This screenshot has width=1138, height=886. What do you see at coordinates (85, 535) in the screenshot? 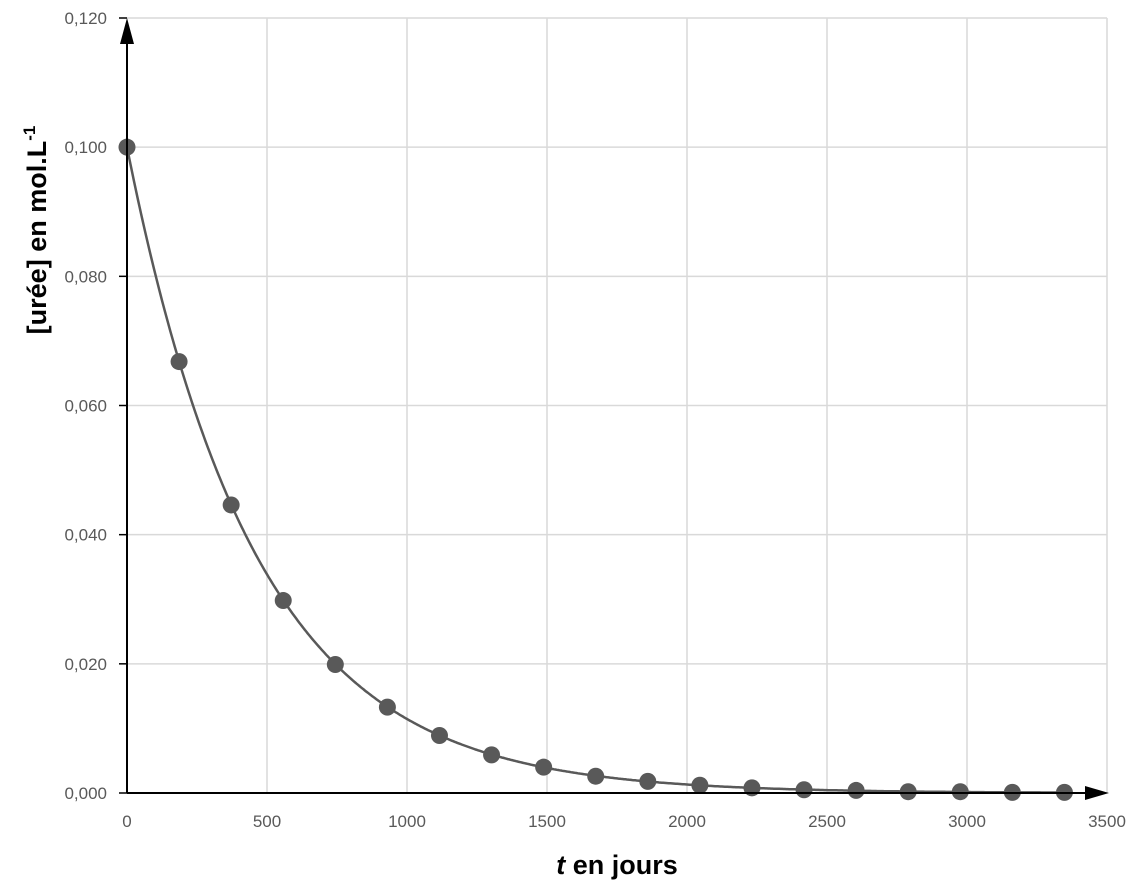
I see `y-tick-label: 0,040` at bounding box center [85, 535].